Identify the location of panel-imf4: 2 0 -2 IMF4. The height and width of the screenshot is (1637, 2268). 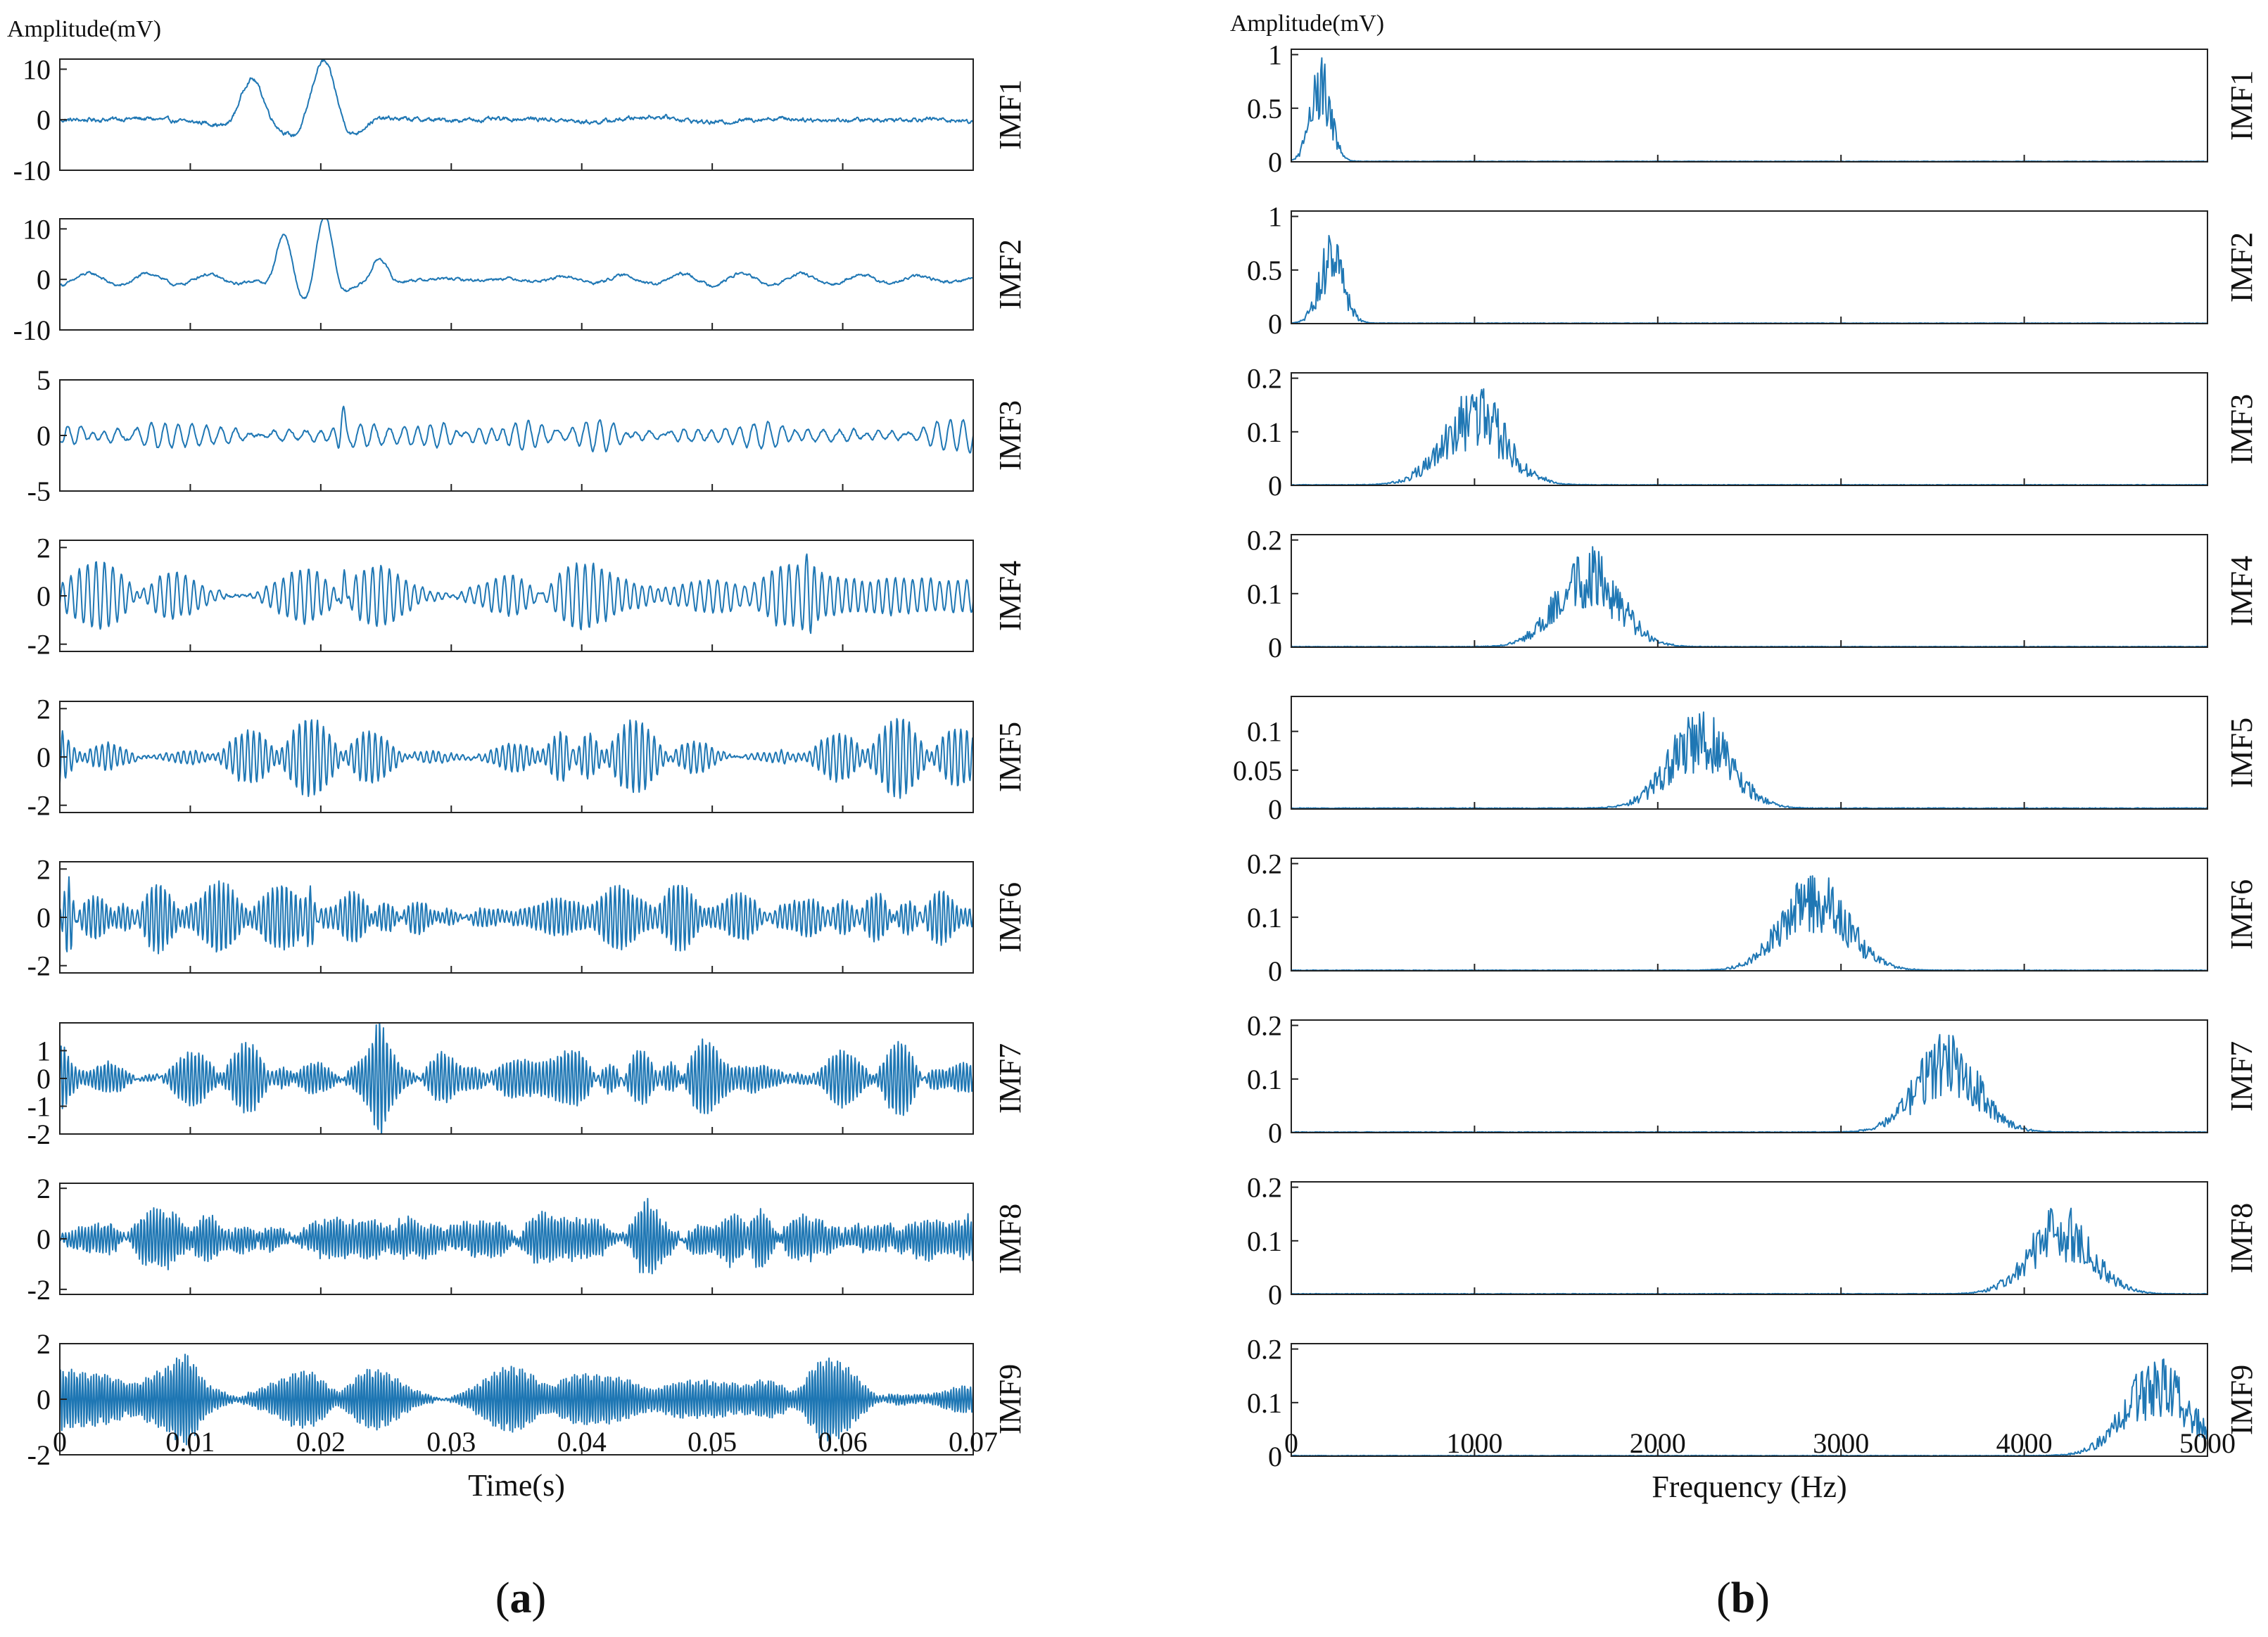
(527, 596).